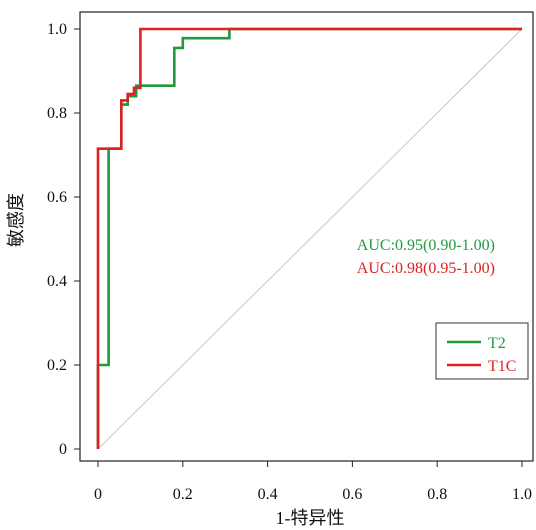 Image resolution: width=536 pixels, height=530 pixels. What do you see at coordinates (502, 366) in the screenshot?
I see `legend-label-t1c: T1C` at bounding box center [502, 366].